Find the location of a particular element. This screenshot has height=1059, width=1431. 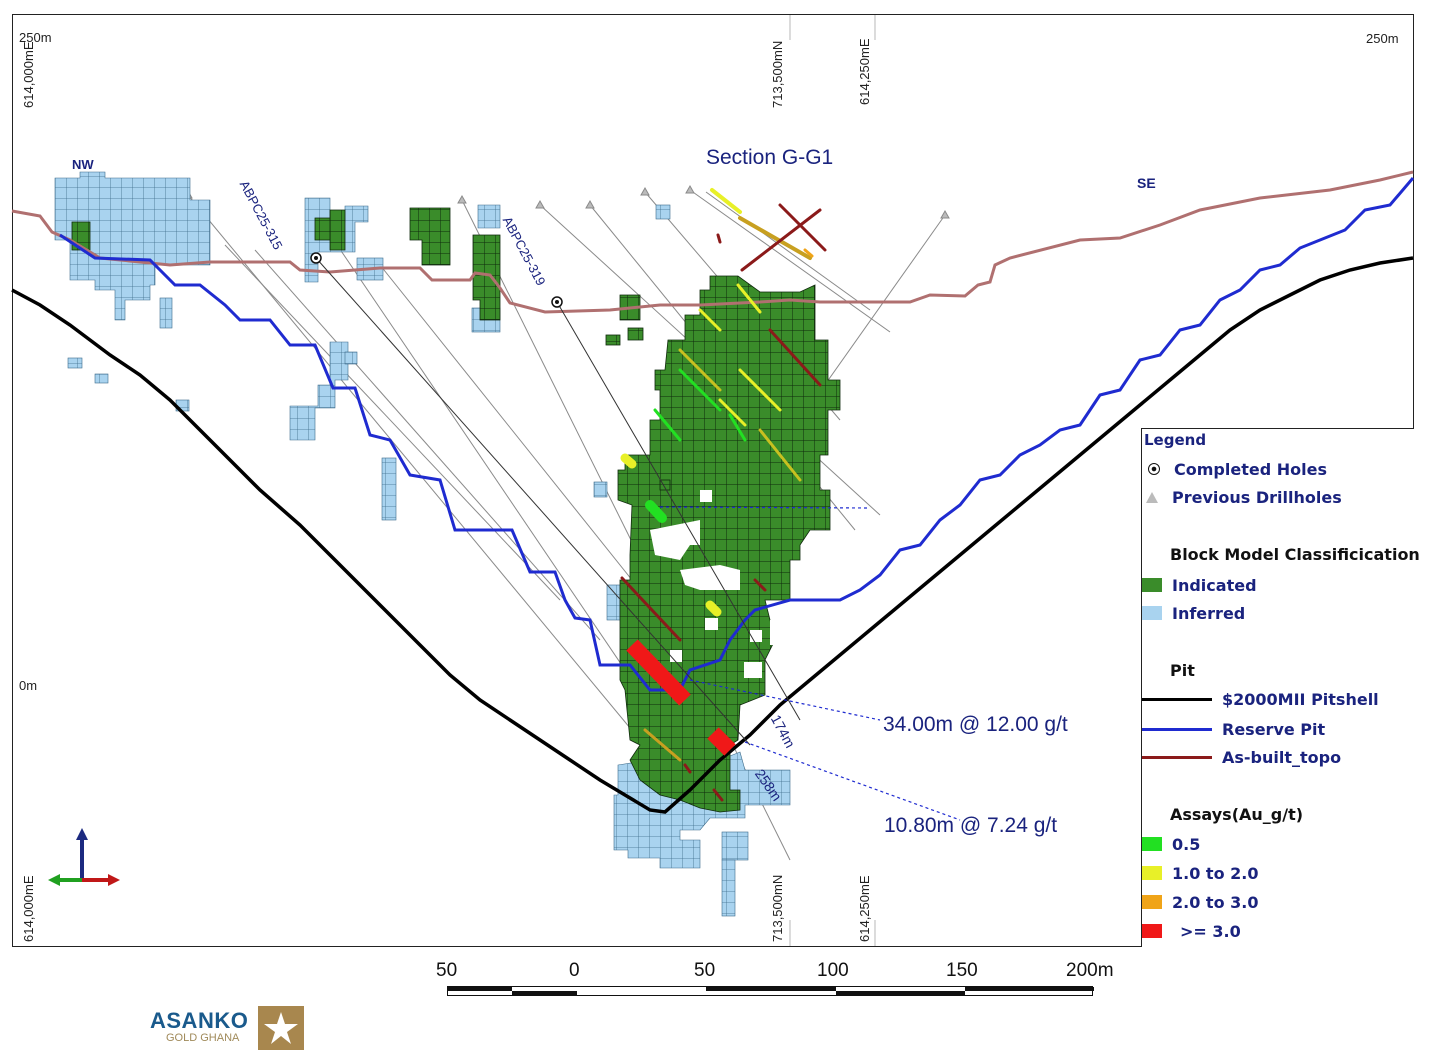

scale-label-6: 200m is located at coordinates (1090, 970).